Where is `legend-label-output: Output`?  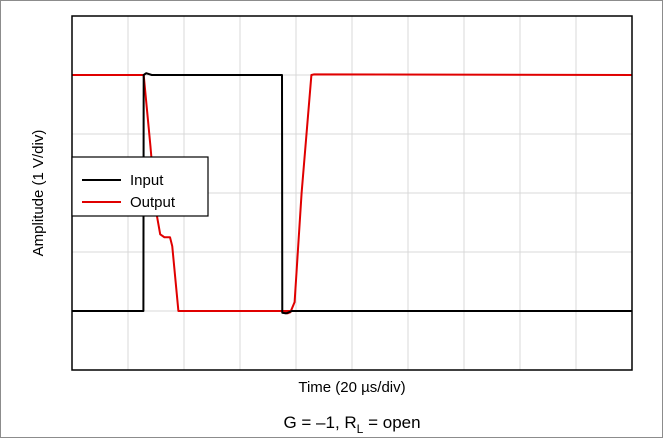
legend-label-output: Output is located at coordinates (153, 202).